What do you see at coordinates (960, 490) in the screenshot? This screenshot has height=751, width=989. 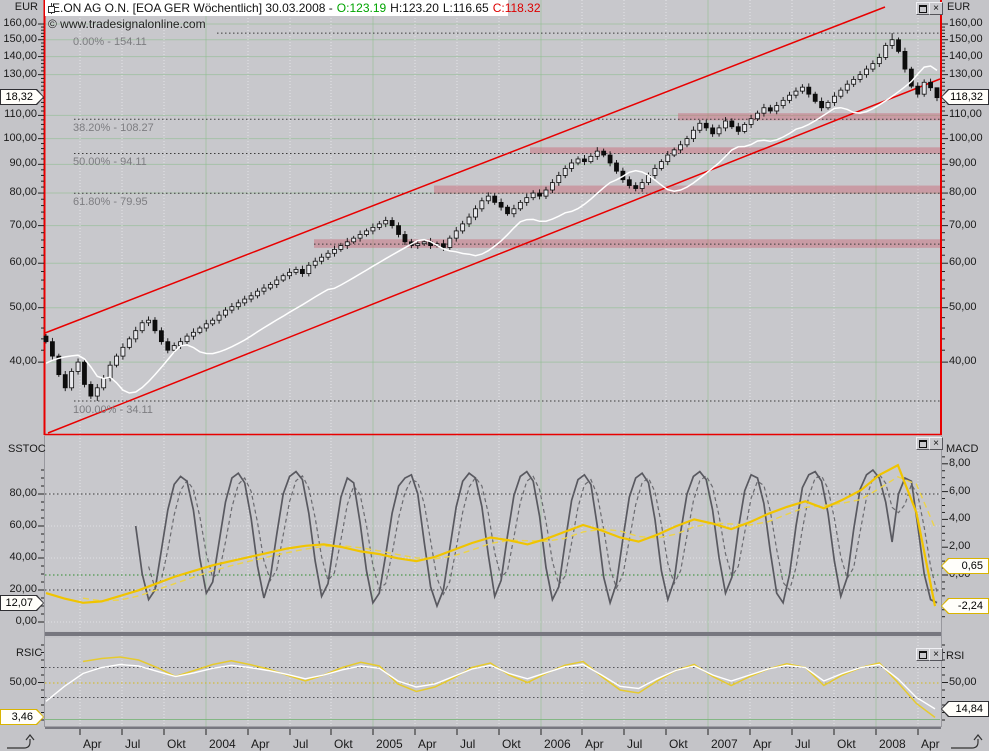 I see `macd-tick-label: 6,00` at bounding box center [960, 490].